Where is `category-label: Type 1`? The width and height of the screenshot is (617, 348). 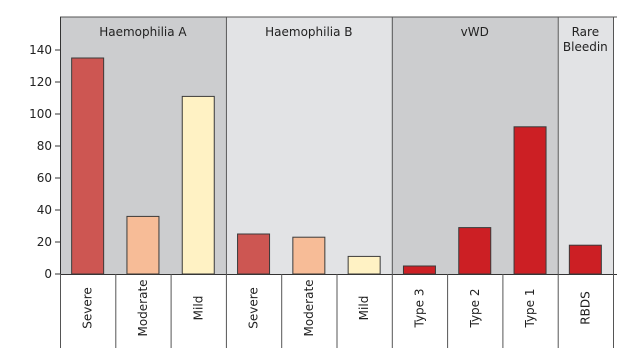
category-label: Type 1 is located at coordinates (530, 308).